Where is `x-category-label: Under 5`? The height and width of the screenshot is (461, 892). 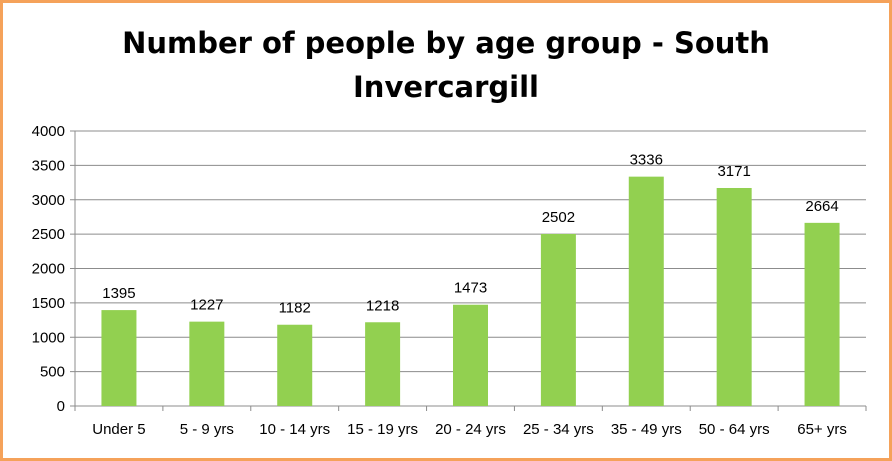
x-category-label: Under 5 is located at coordinates (118, 429).